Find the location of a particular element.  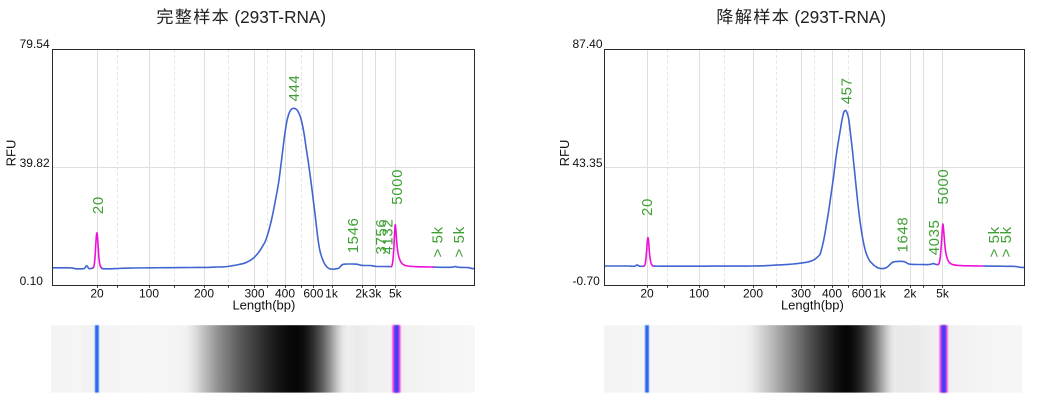

svg-text: 79.54 is located at coordinates (35, 44).